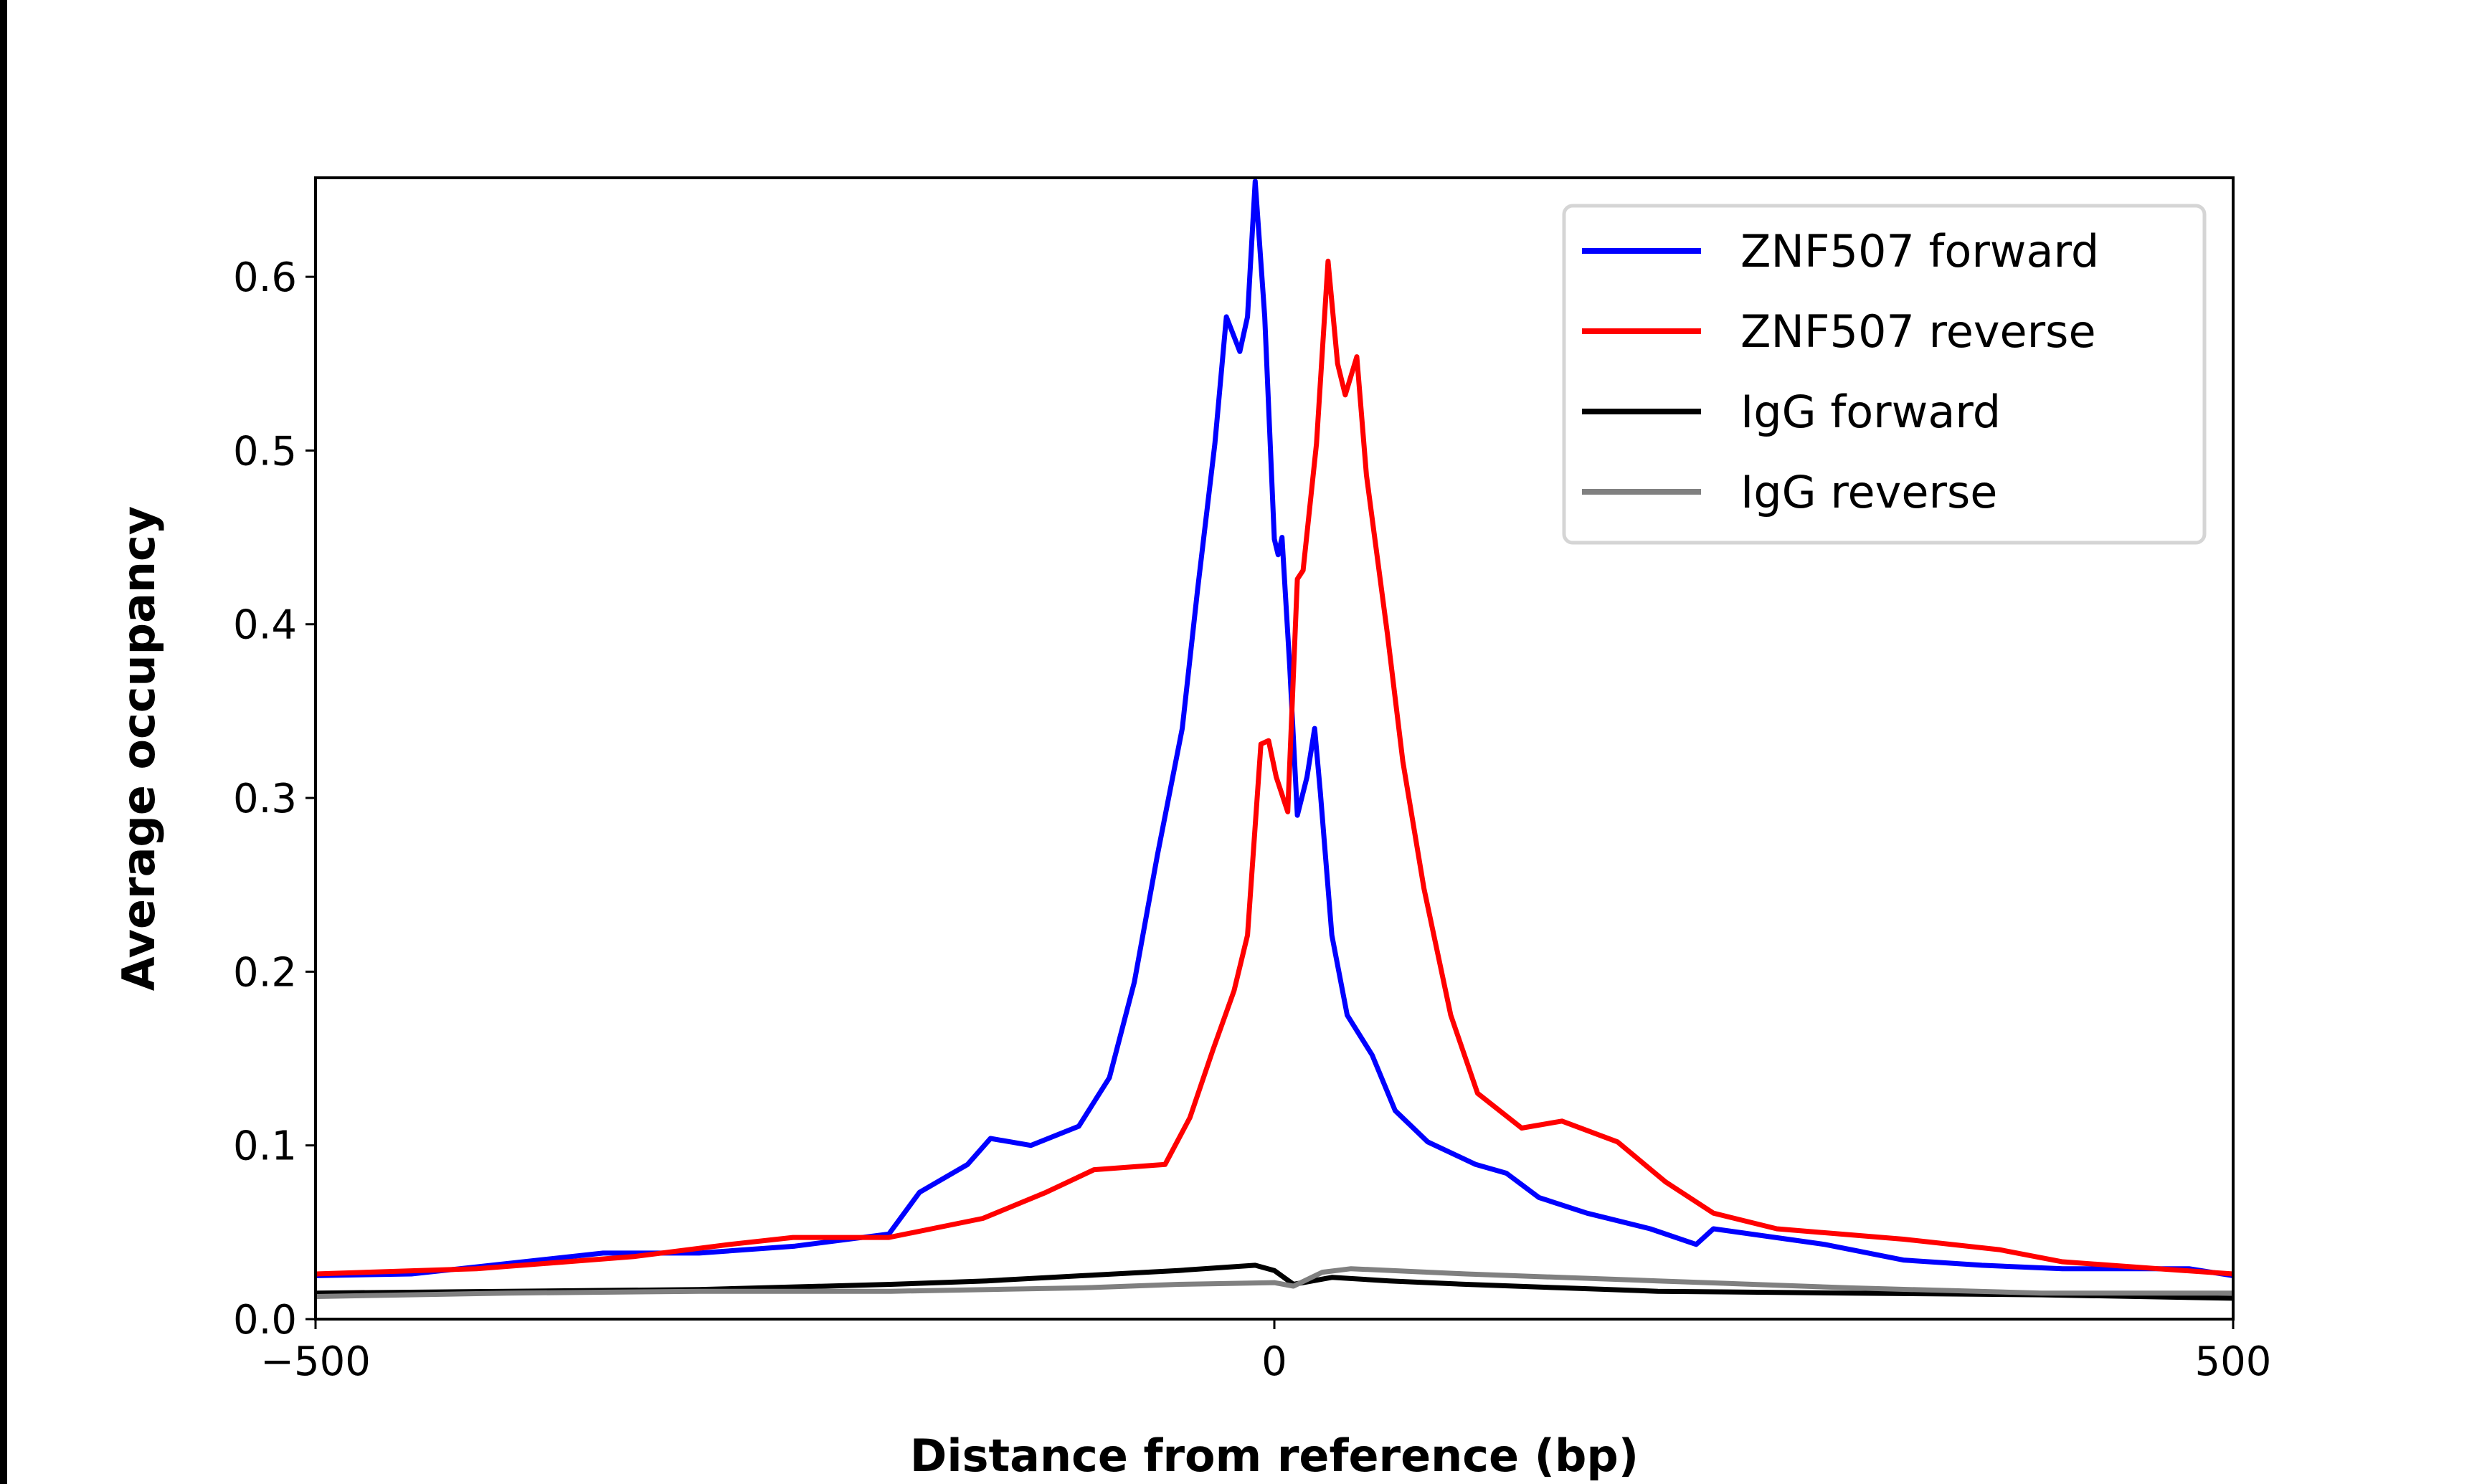  Describe the element at coordinates (265, 278) in the screenshot. I see `y-tick-label: 0.6` at that location.